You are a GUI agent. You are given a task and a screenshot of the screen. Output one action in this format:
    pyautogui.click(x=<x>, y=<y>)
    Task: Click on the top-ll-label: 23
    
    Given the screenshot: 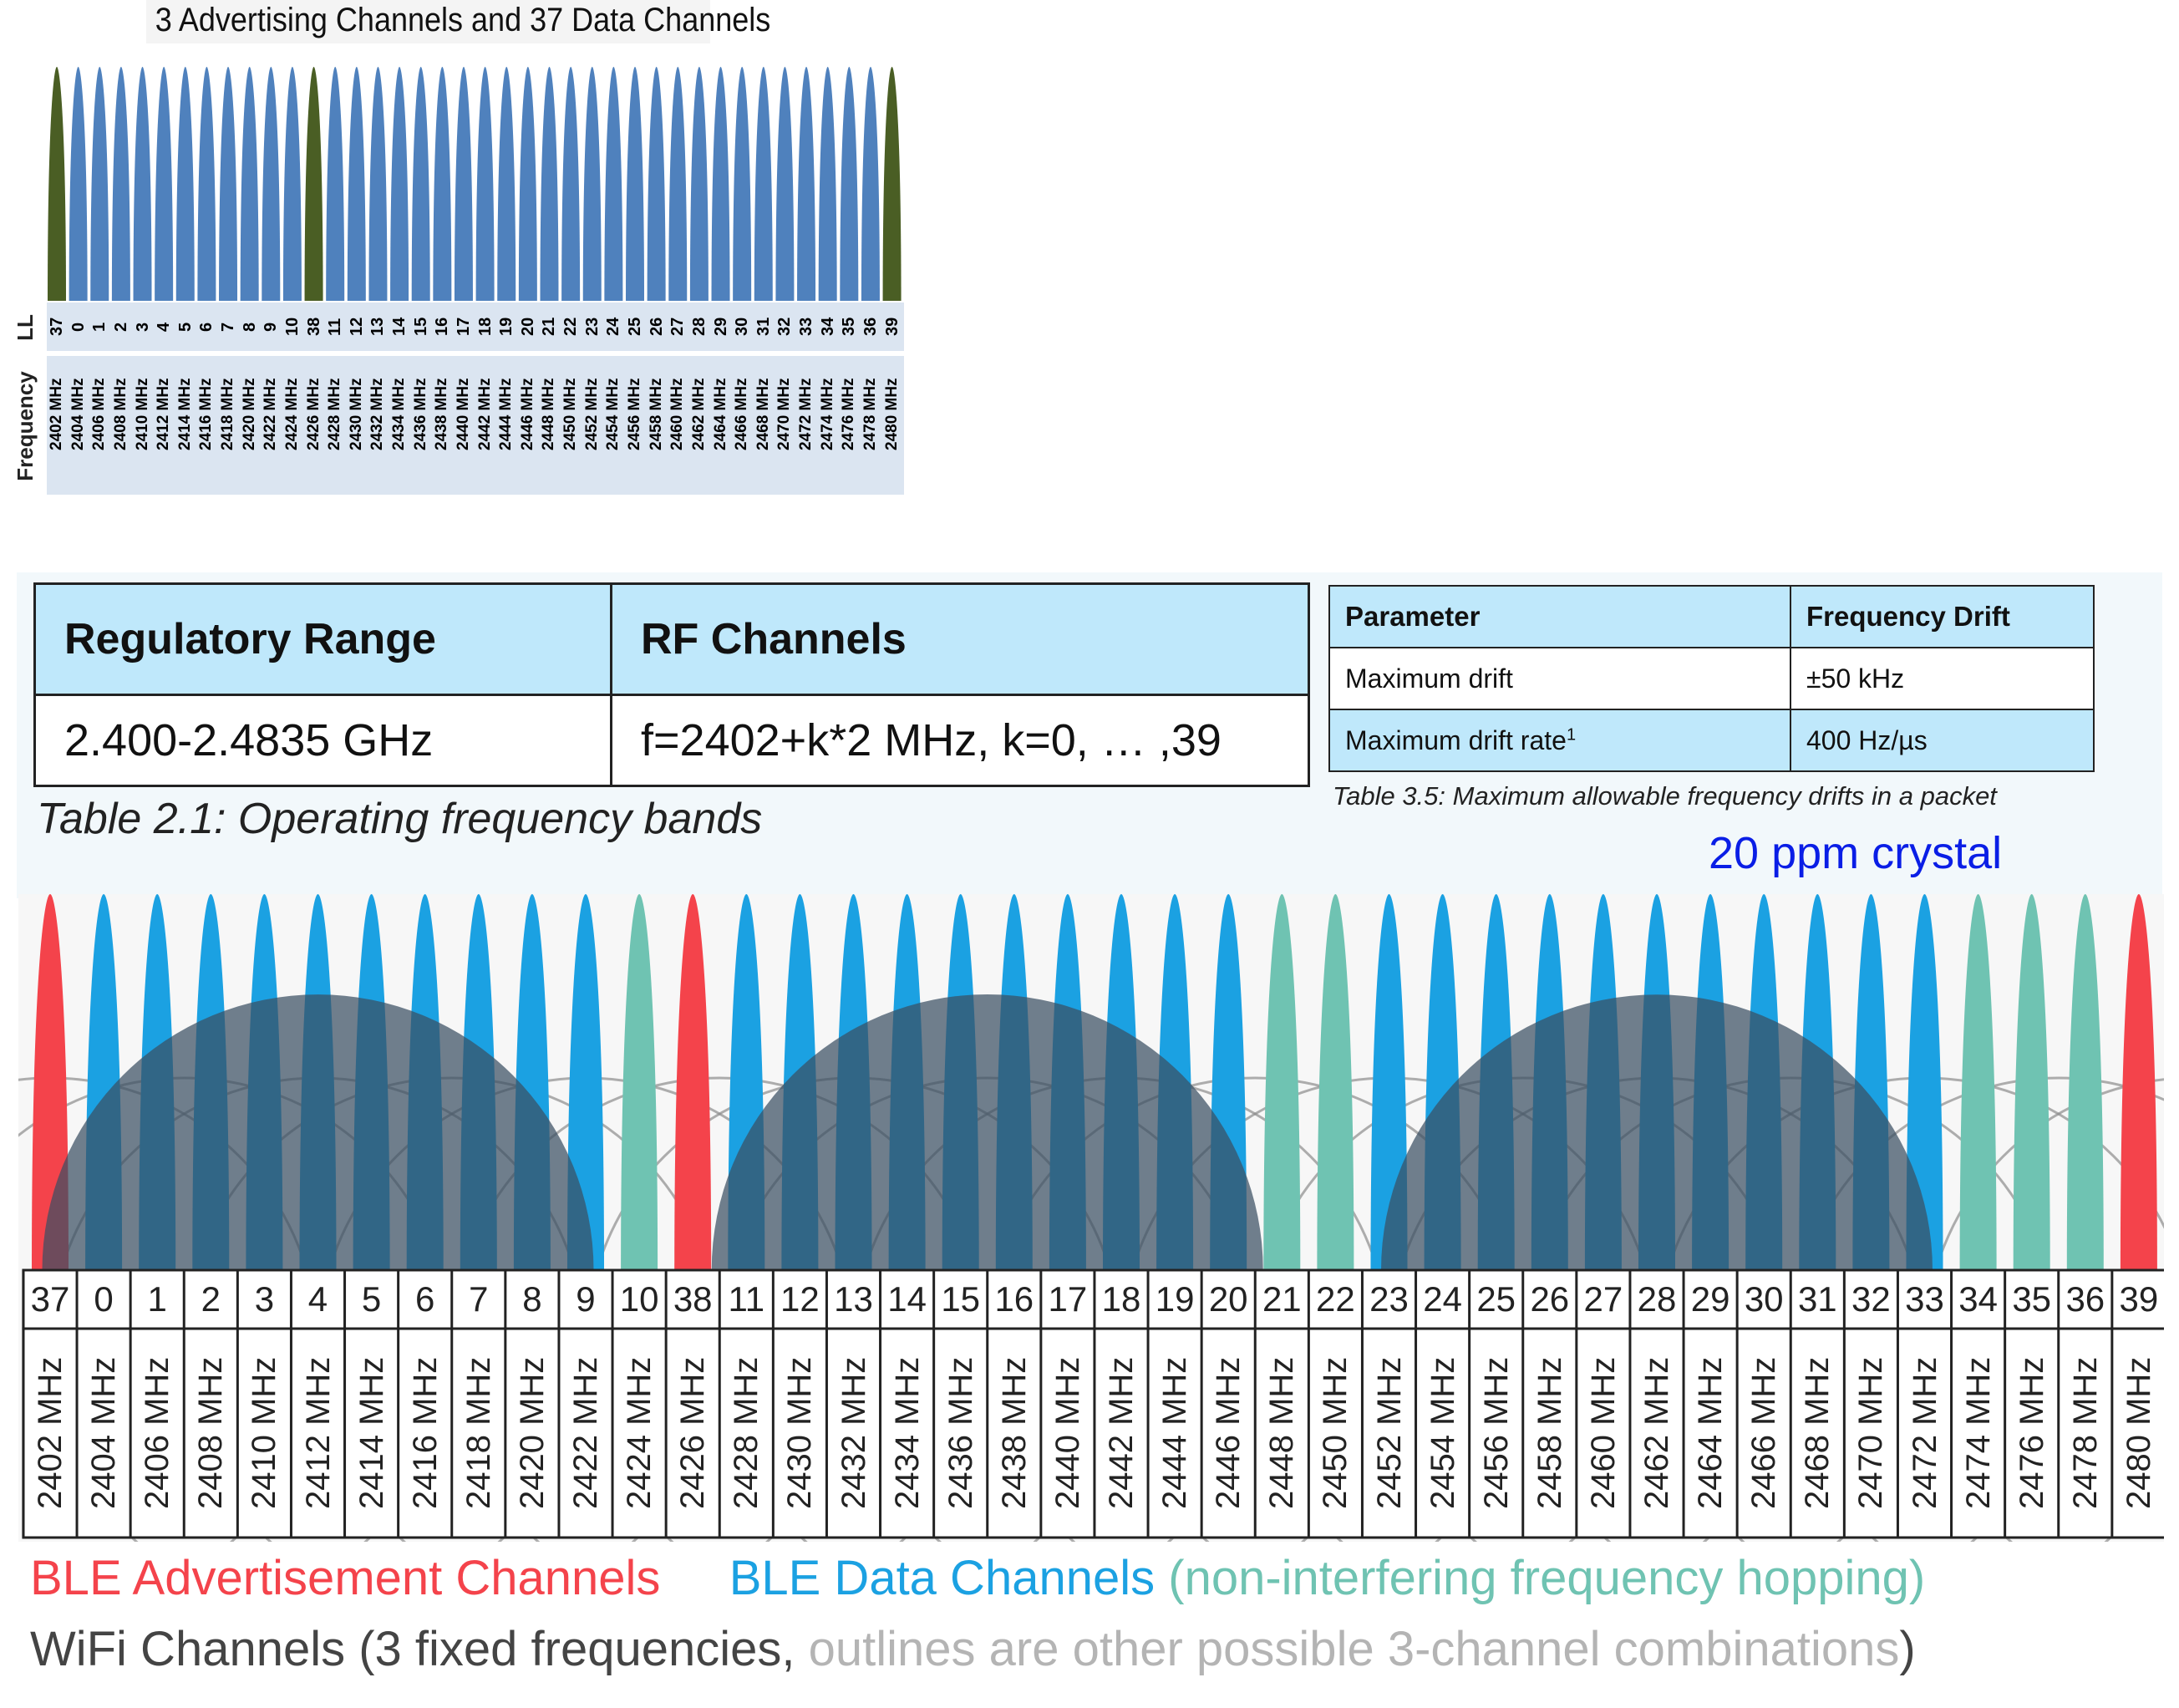 What is the action you would take?
    pyautogui.click(x=592, y=327)
    